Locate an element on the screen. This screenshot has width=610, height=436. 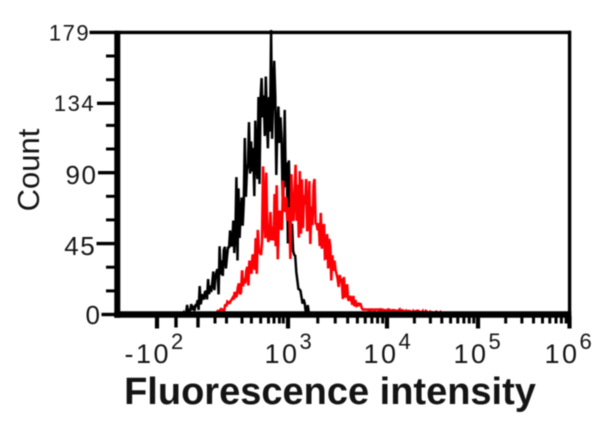
svg-text: -102 is located at coordinates (155, 349).